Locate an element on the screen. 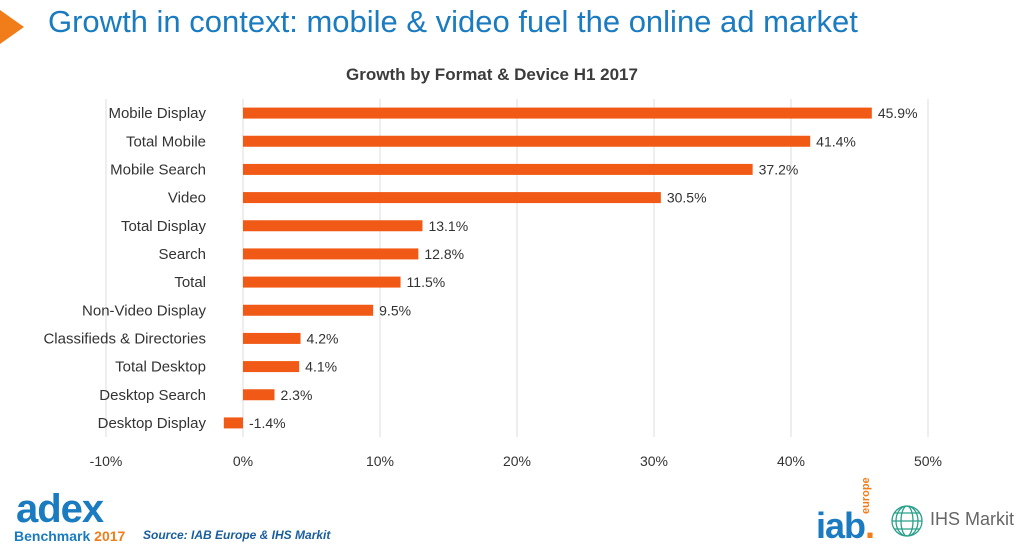 The height and width of the screenshot is (552, 1024). adex-benchmark-logo: adex Benchmark 2017 is located at coordinates (72, 517).